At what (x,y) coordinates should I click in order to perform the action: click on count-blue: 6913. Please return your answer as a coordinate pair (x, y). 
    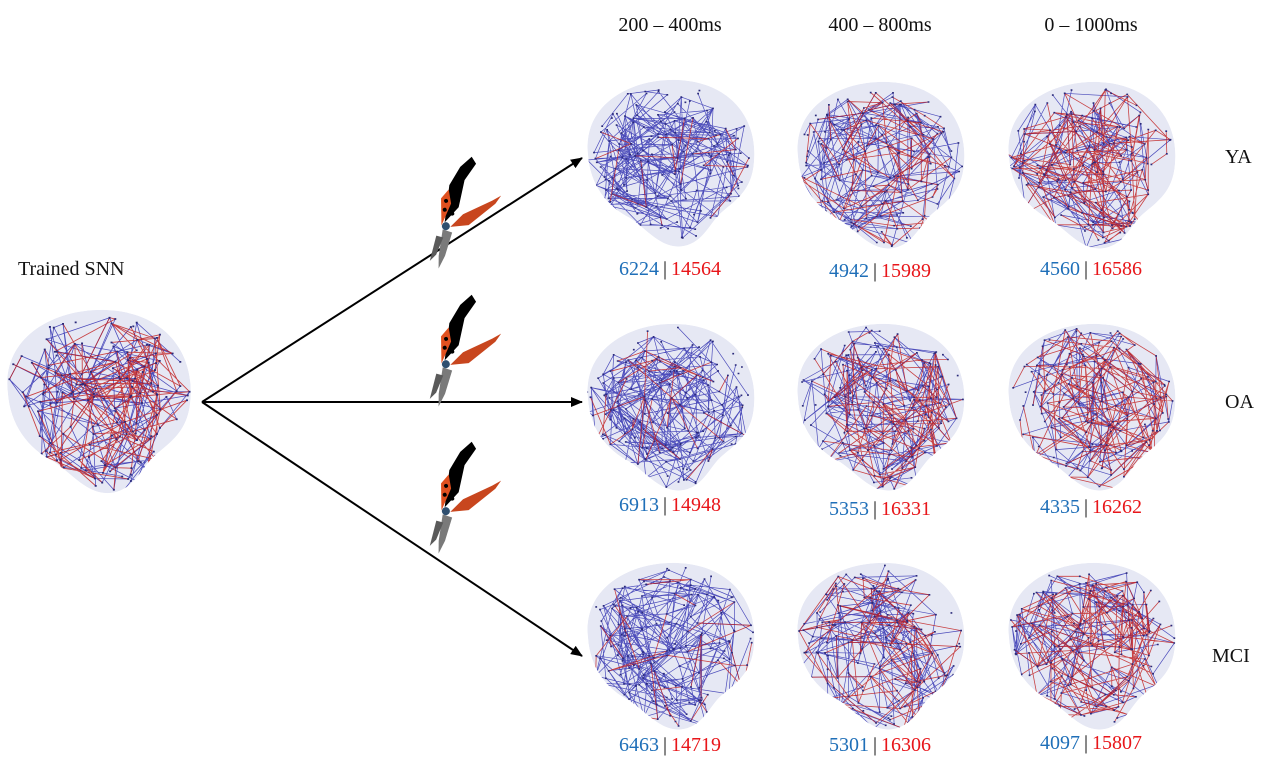
    Looking at the image, I should click on (638, 505).